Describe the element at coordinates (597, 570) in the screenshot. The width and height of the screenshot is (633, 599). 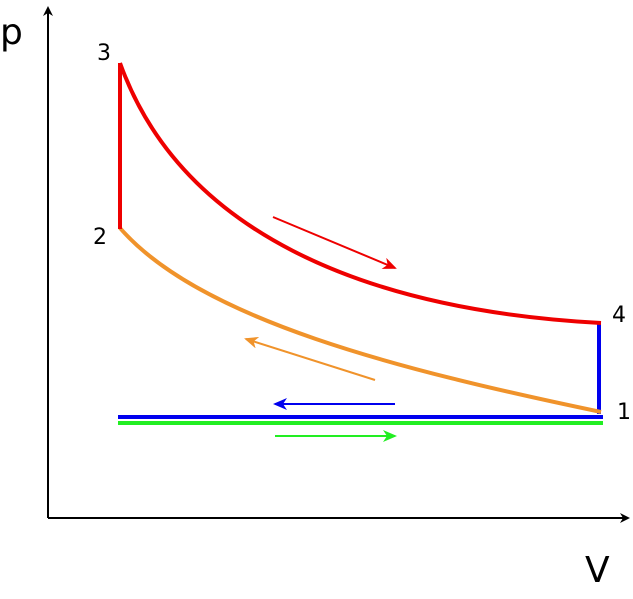
I see `x-axis-label: V` at that location.